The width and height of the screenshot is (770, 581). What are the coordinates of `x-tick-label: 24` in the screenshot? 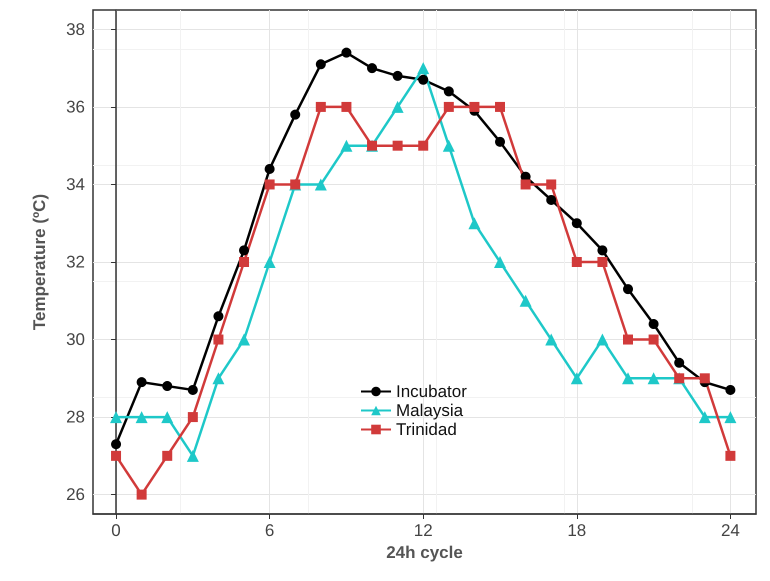 It's located at (730, 530).